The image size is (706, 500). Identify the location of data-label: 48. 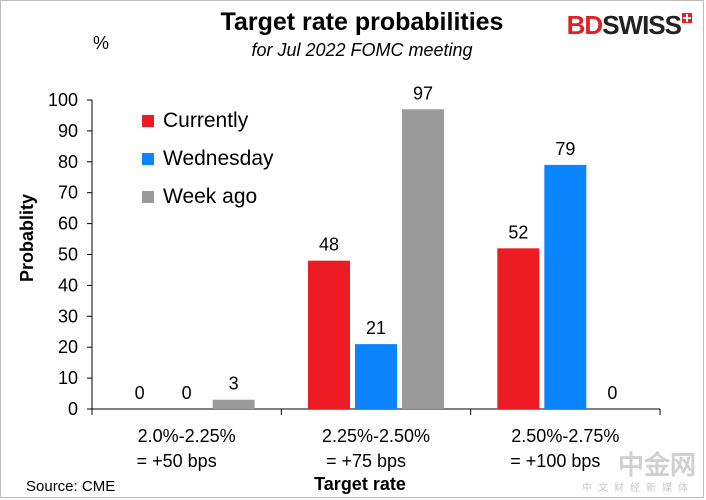
(329, 245).